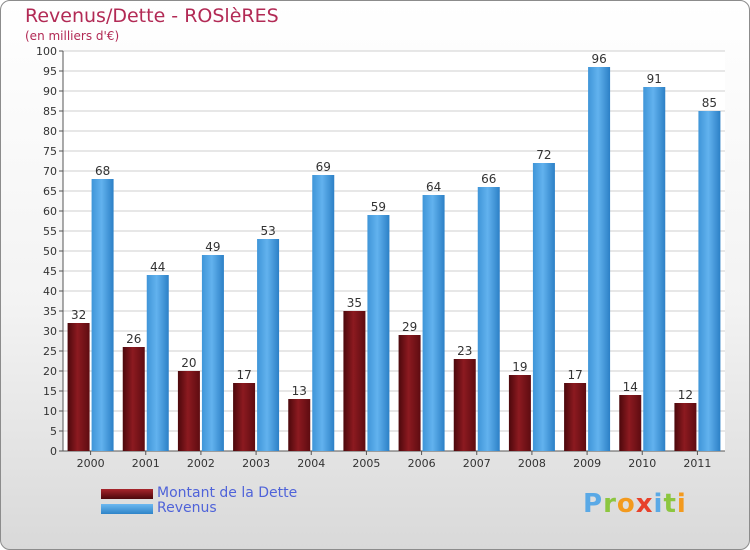 The width and height of the screenshot is (750, 550). Describe the element at coordinates (133, 399) in the screenshot. I see `bar-debt-2001` at that location.